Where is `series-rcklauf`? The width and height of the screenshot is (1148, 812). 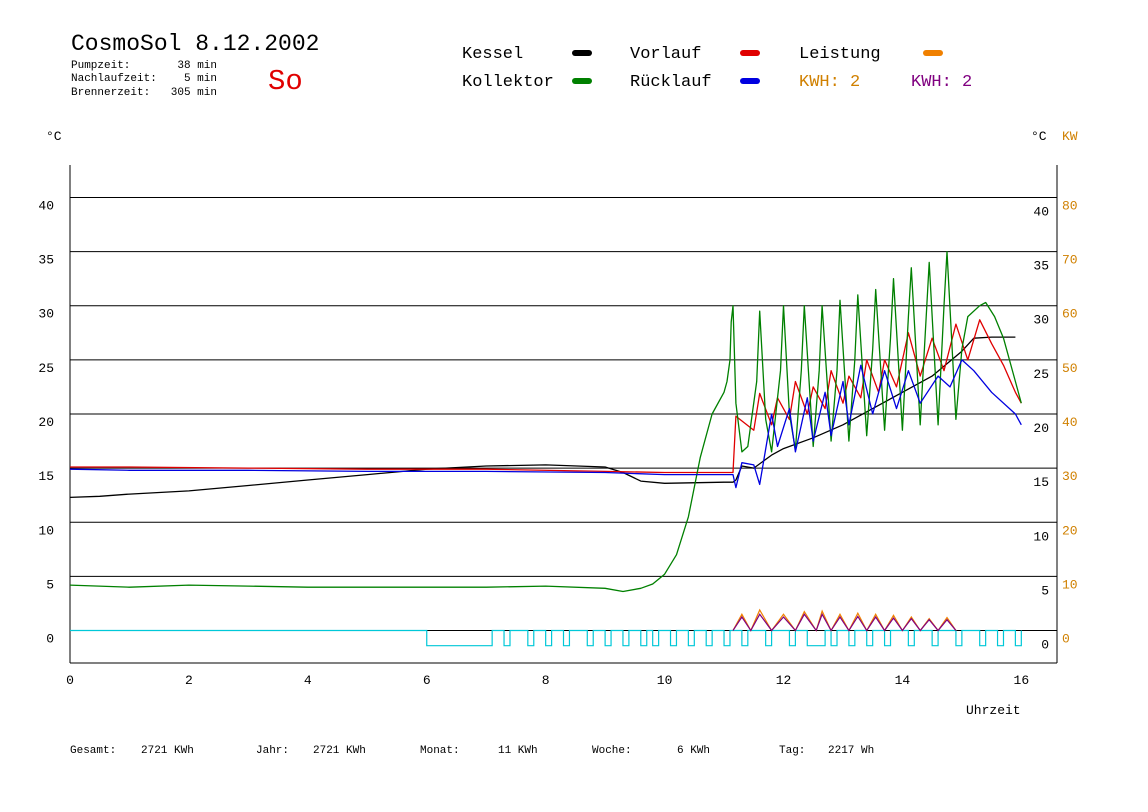 series-rcklauf is located at coordinates (545, 424).